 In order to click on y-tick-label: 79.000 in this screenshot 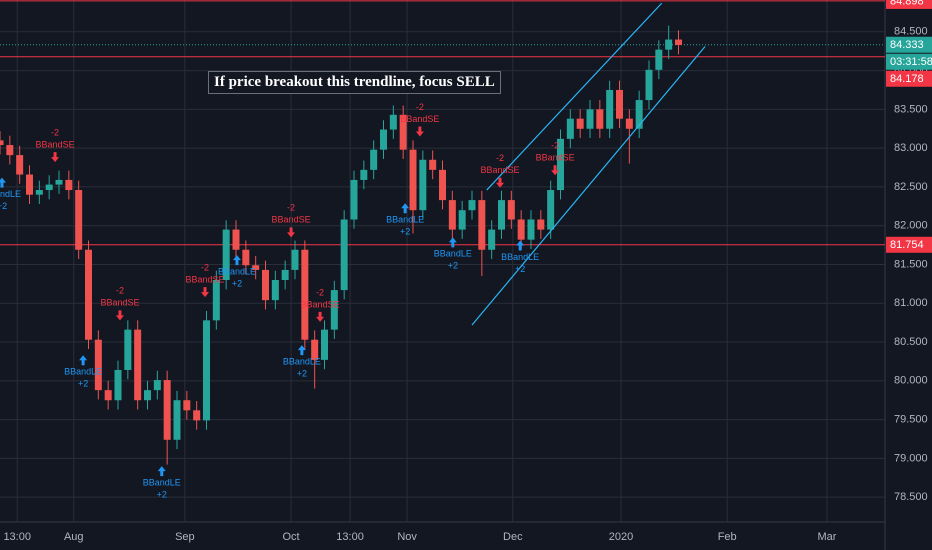, I will do `click(911, 458)`.